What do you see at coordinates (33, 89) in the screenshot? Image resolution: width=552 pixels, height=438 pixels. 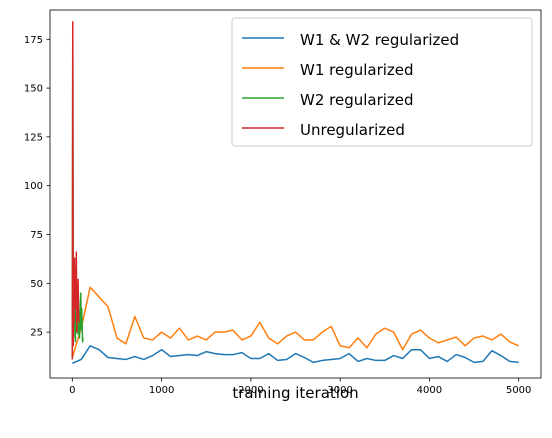 I see `y-tick-label: 150` at bounding box center [33, 89].